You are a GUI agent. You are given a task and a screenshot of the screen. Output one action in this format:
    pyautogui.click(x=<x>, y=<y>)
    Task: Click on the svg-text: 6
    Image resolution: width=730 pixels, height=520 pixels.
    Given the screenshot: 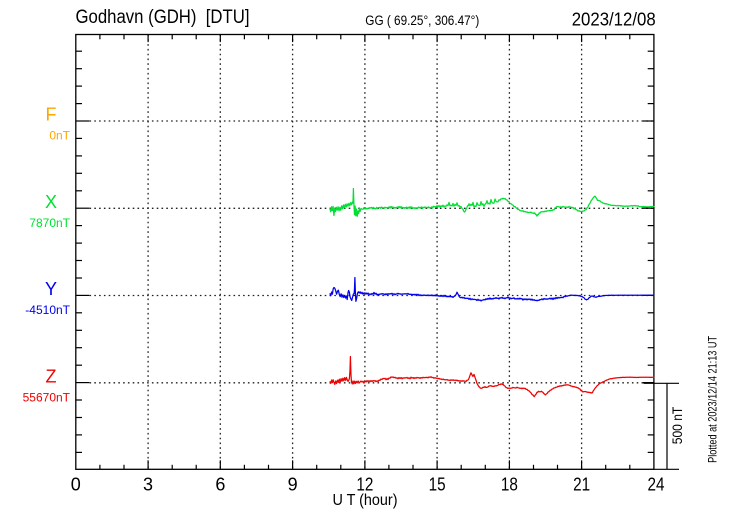 What is the action you would take?
    pyautogui.click(x=220, y=485)
    